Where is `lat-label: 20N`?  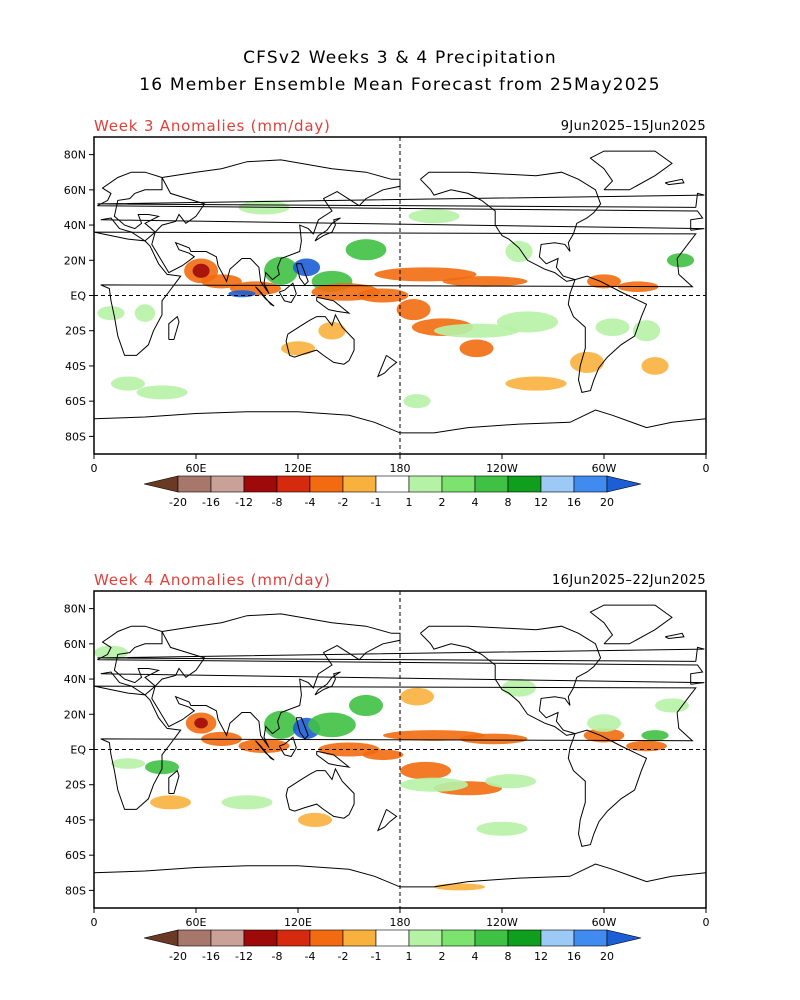 lat-label: 20N is located at coordinates (75, 714).